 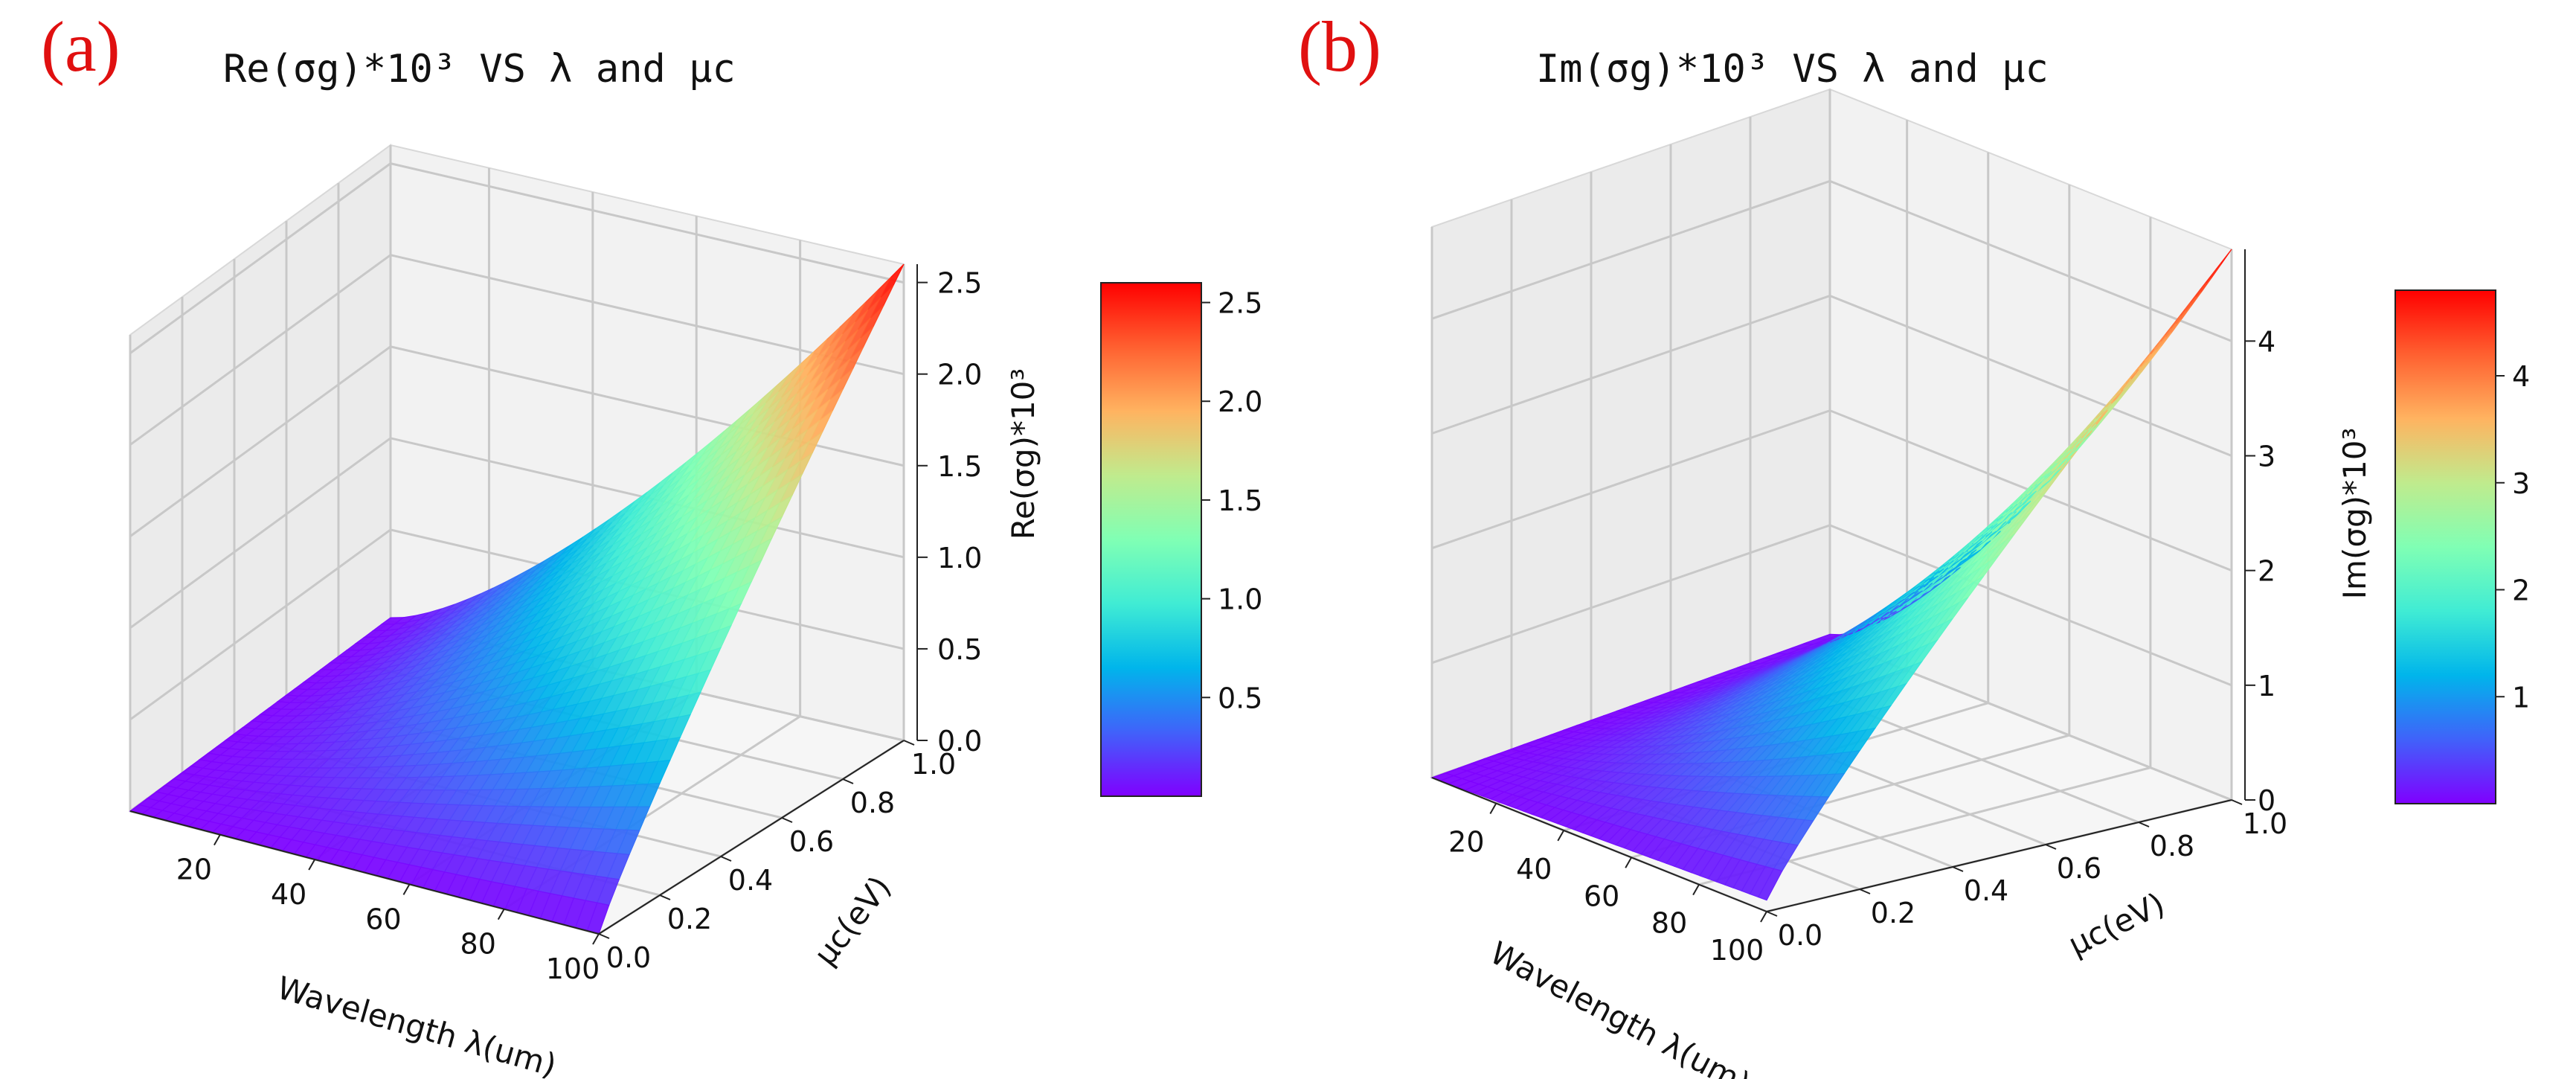 I want to click on chart-title: Im(σg)*10³ VS λ and μc, so click(x=1792, y=70).